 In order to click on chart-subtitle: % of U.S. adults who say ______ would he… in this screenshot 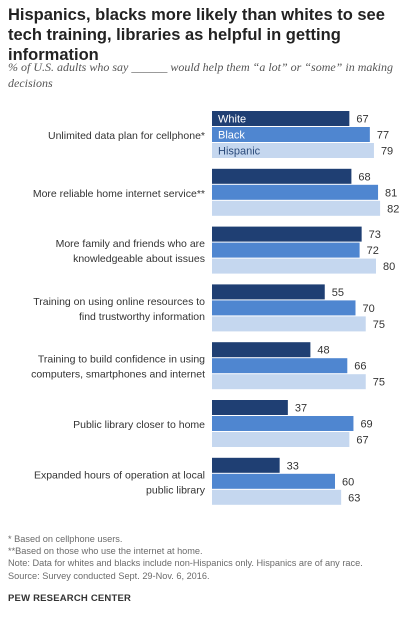, I will do `click(201, 75)`.